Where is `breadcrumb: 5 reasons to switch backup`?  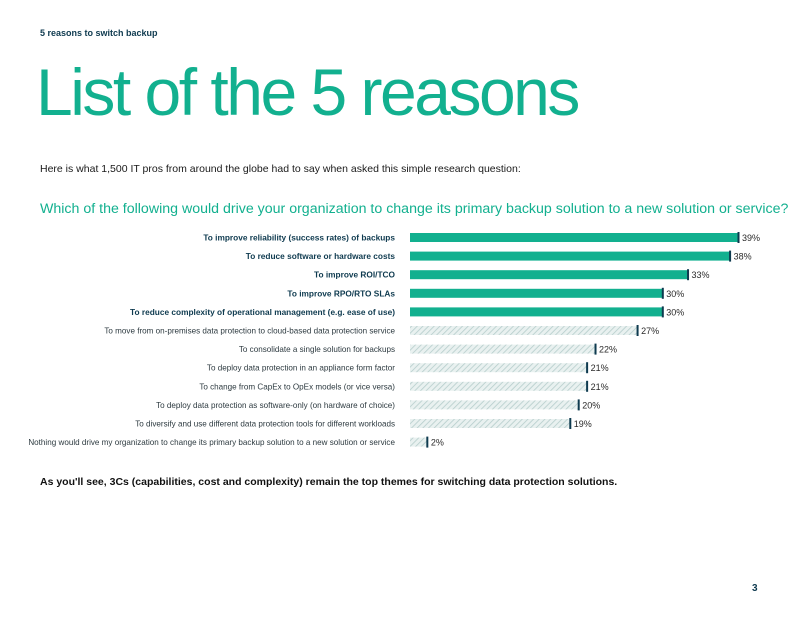 breadcrumb: 5 reasons to switch backup is located at coordinates (99, 33).